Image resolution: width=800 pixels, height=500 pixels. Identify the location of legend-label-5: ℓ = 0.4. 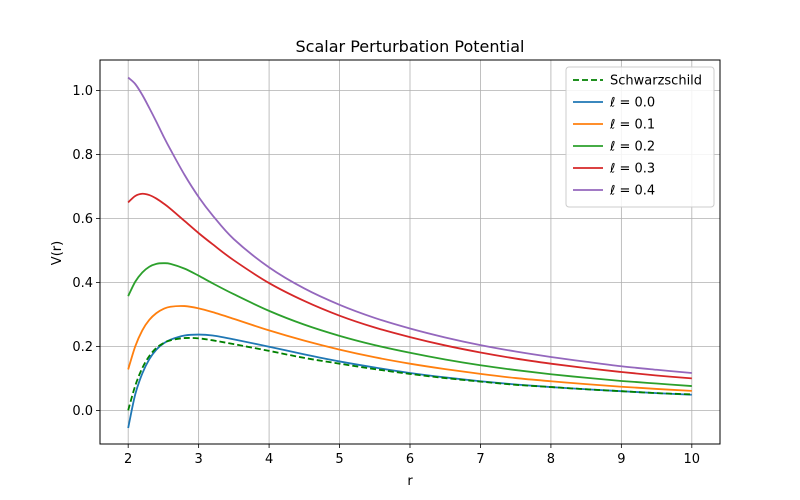
(632, 191).